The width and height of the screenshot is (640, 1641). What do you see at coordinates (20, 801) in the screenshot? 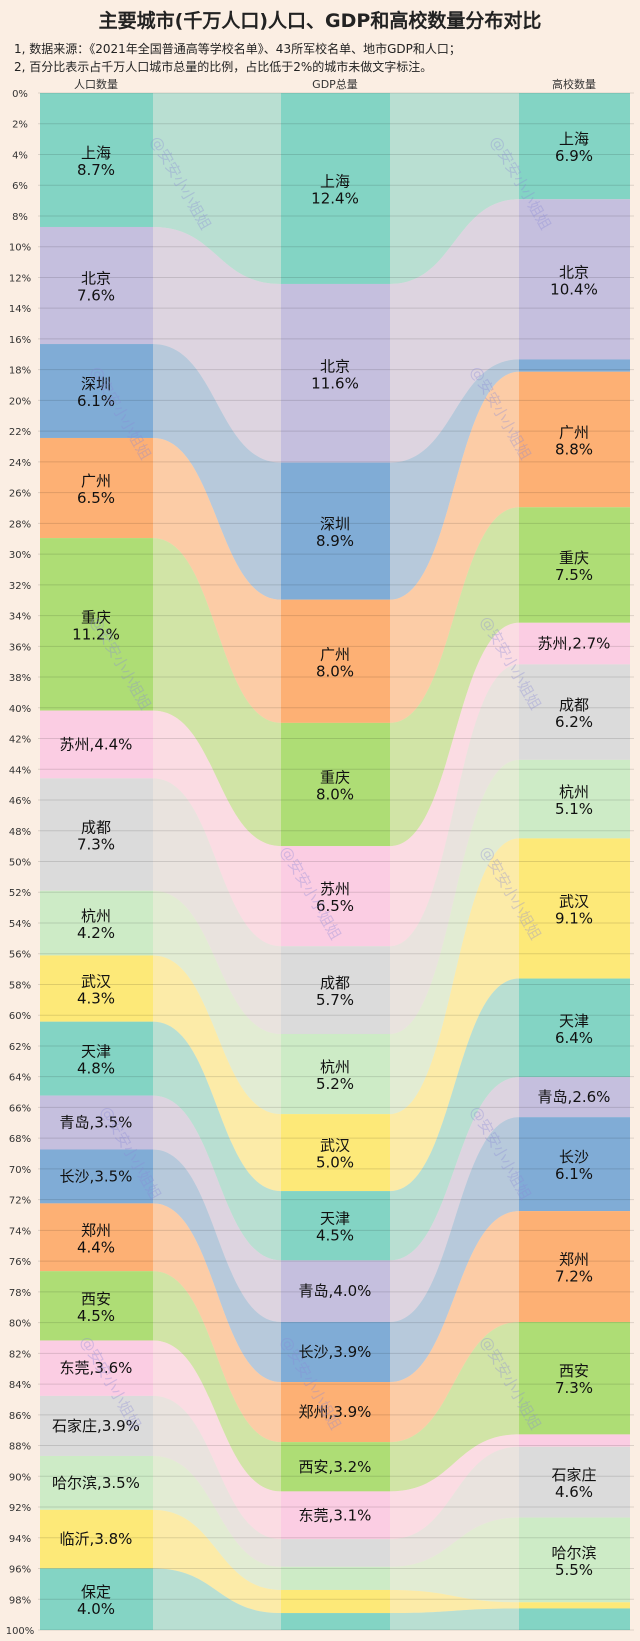
I see `y-tick-label: 46%` at bounding box center [20, 801].